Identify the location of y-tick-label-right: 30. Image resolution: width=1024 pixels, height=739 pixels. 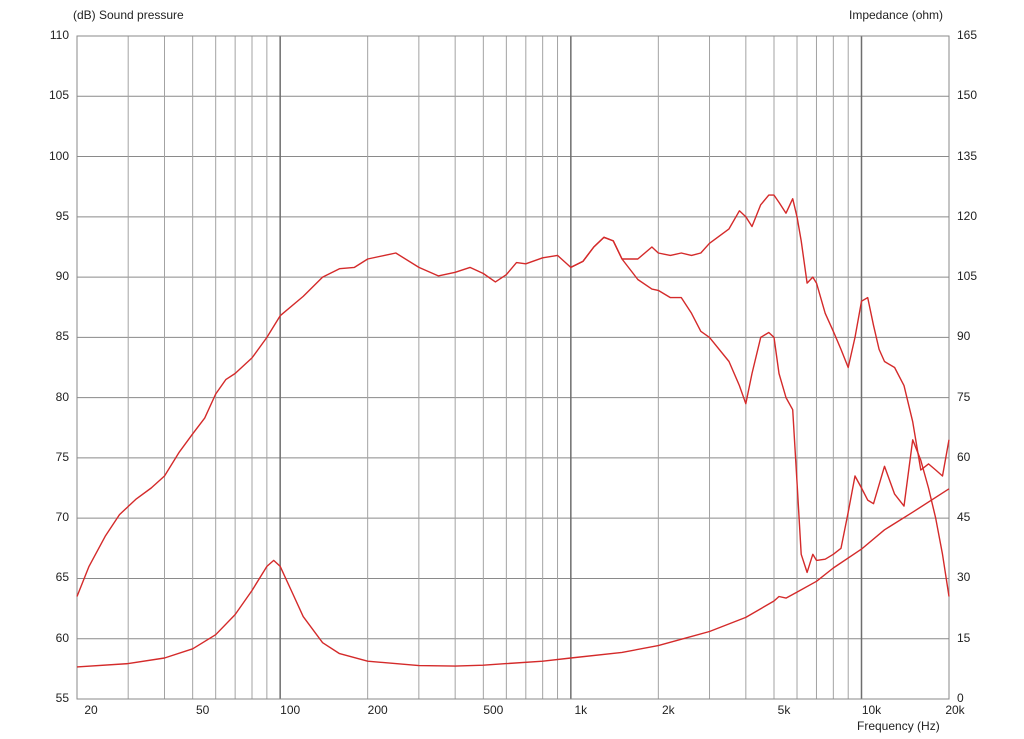
(964, 577).